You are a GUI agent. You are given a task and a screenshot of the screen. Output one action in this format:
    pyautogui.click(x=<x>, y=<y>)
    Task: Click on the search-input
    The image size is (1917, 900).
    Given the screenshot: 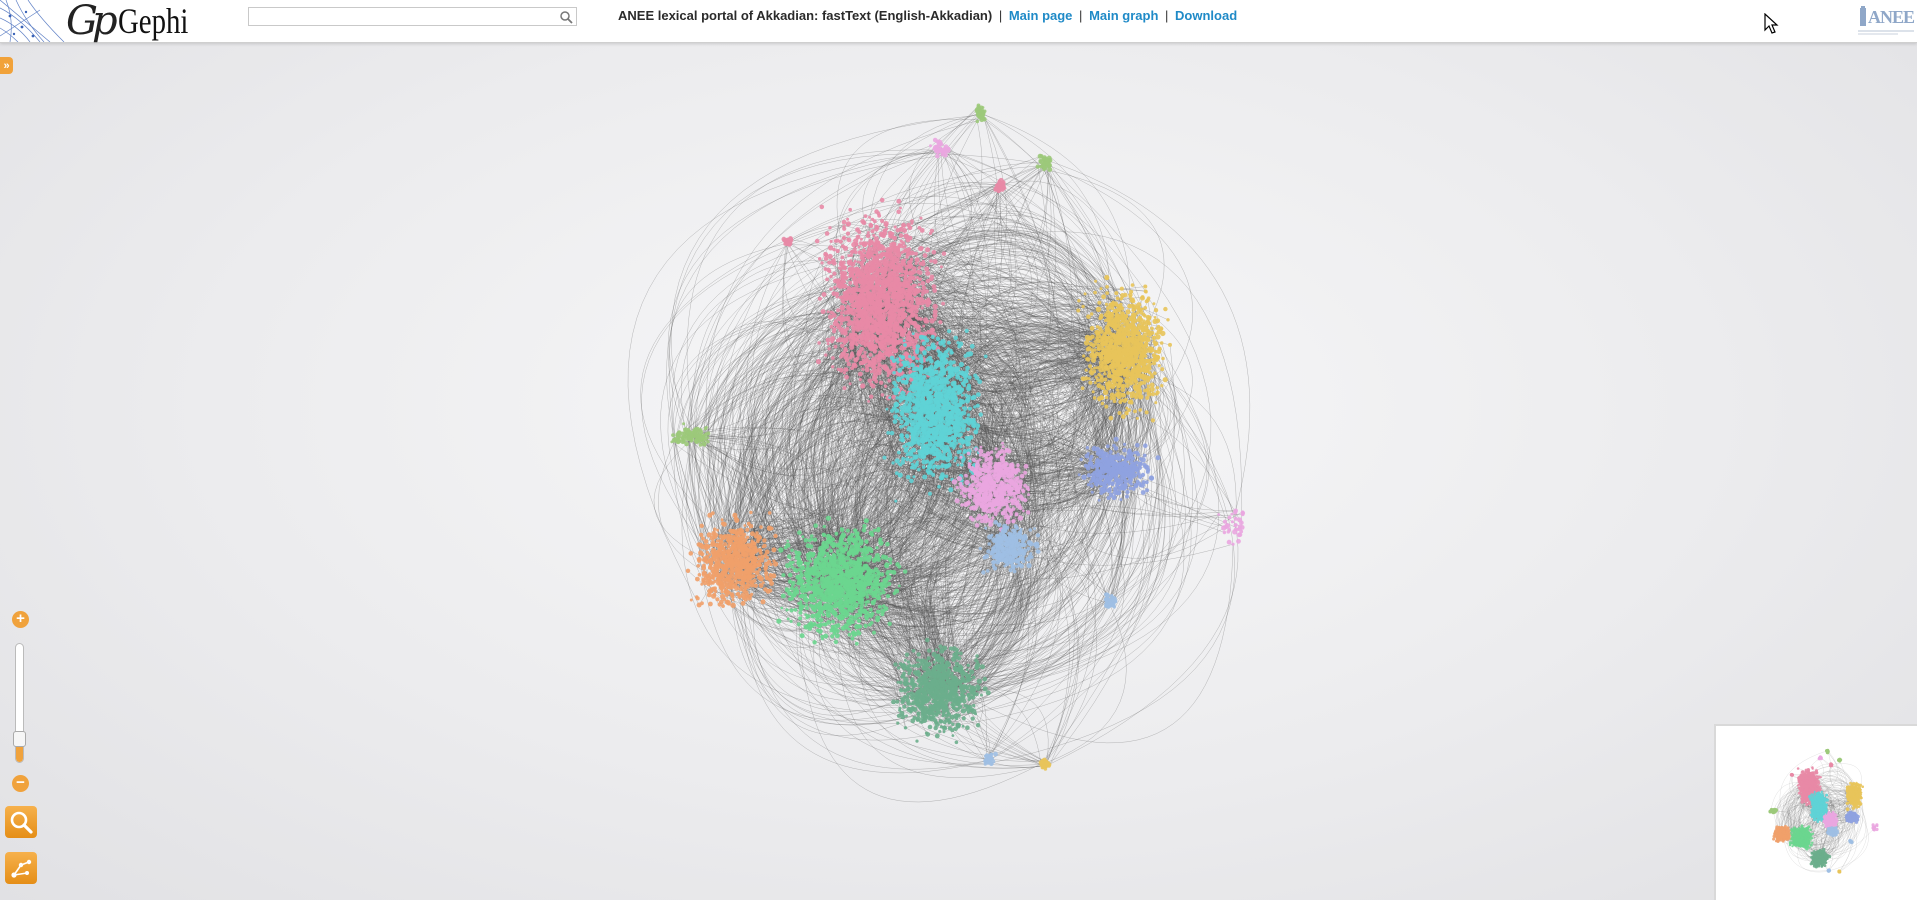 What is the action you would take?
    pyautogui.click(x=403, y=17)
    